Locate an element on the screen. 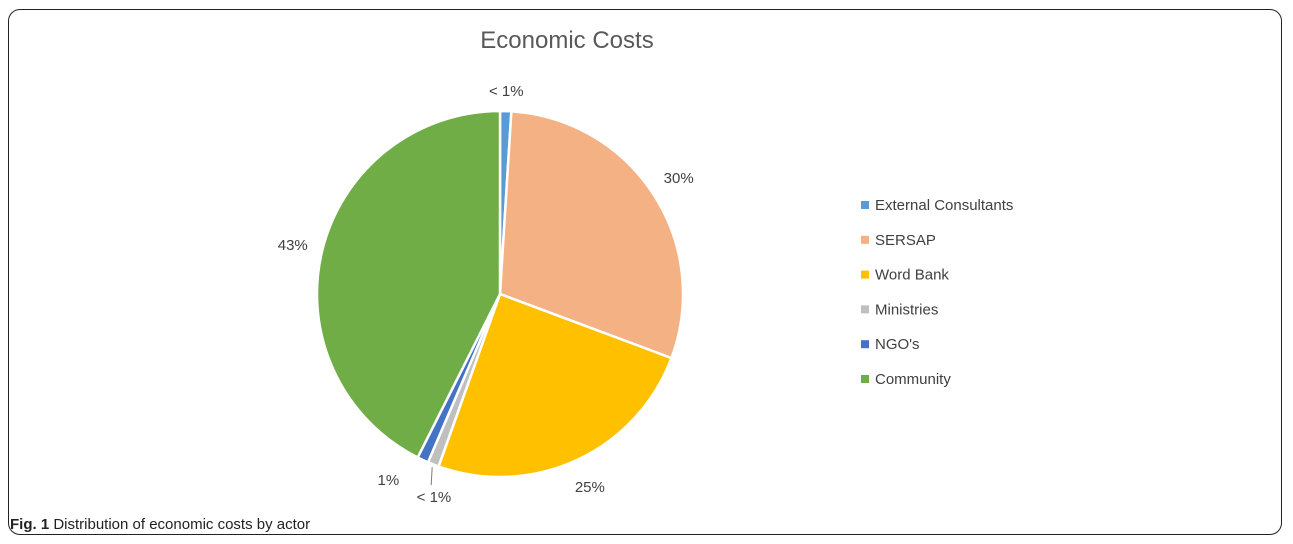 The image size is (1293, 544). data-label-word-bank: 25% is located at coordinates (590, 487).